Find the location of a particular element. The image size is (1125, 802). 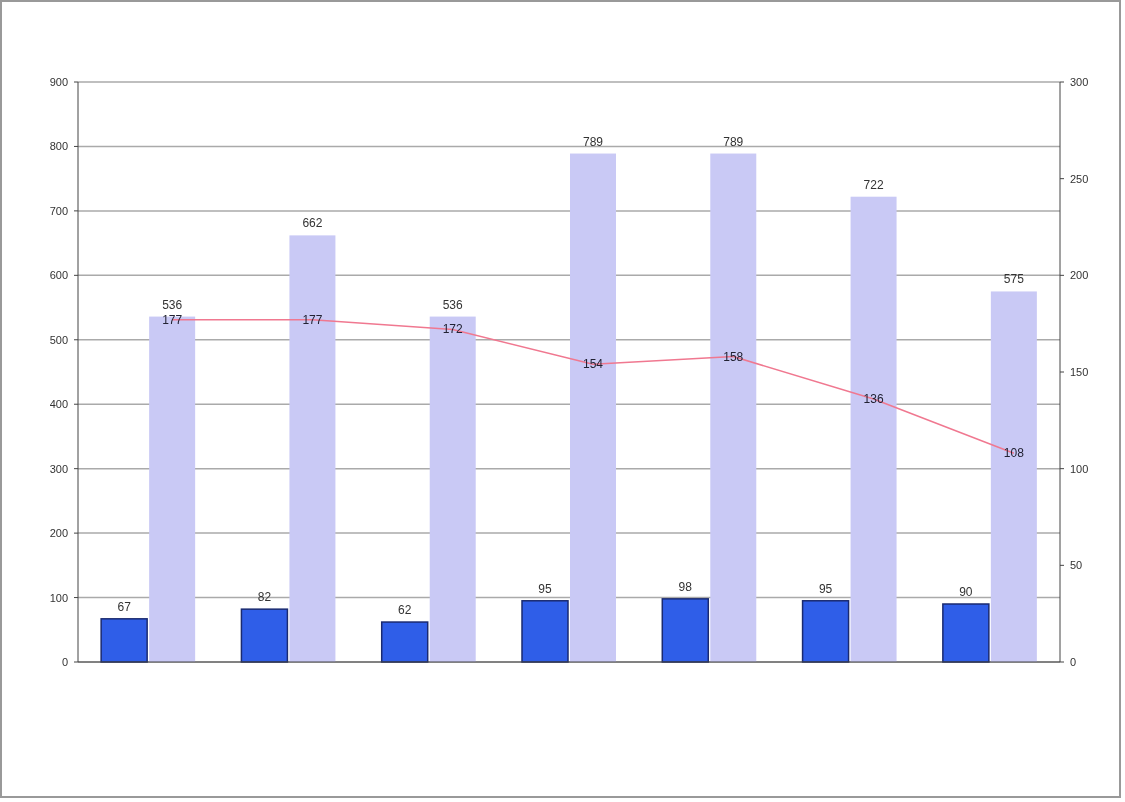

y-tick-label: 200 is located at coordinates (58, 533).